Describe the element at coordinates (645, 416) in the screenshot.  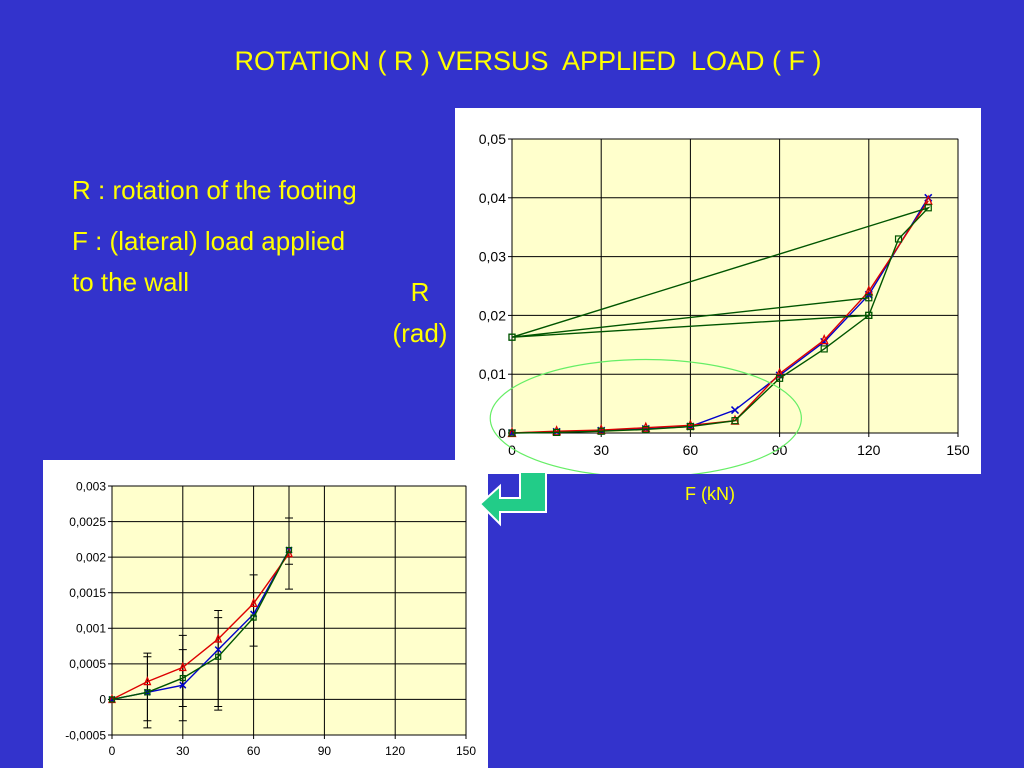
I see `highlight-ellipse` at that location.